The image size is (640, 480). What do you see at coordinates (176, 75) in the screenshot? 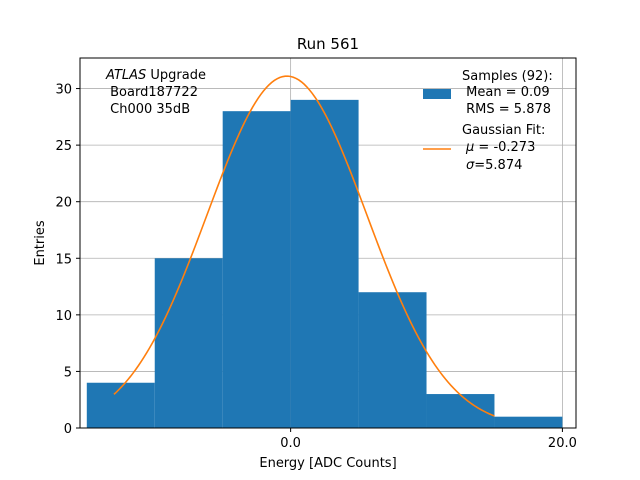
I see `upgrade-label: Upgrade` at bounding box center [176, 75].